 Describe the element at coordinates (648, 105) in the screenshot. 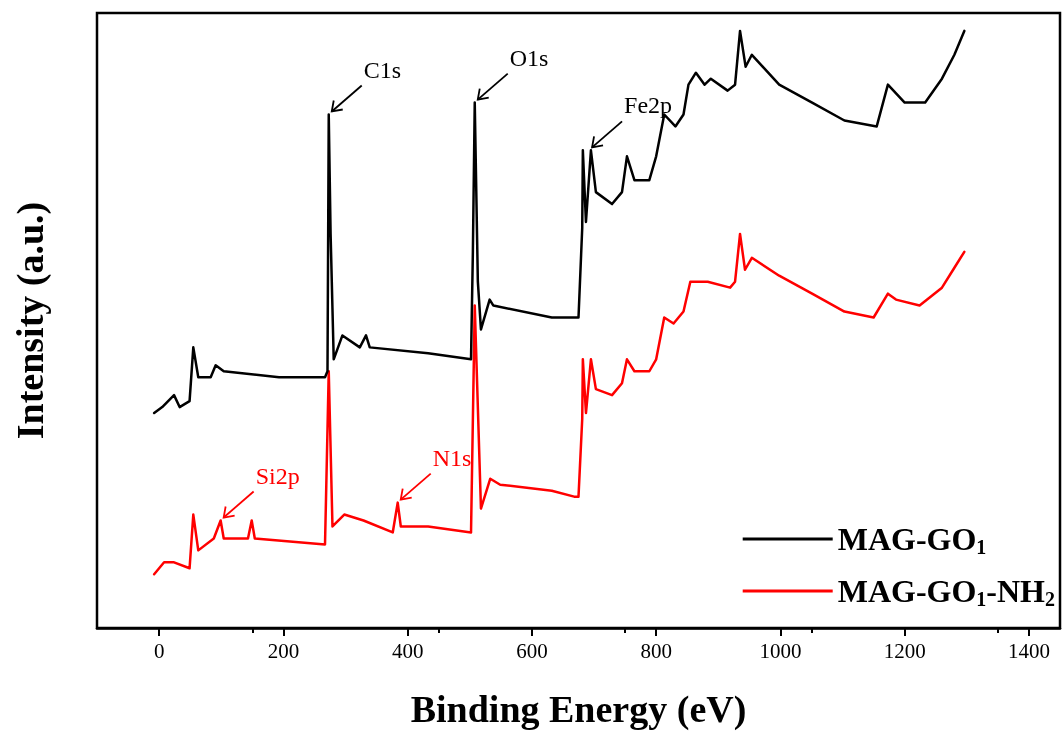

I see `annotation: Fe2p` at that location.